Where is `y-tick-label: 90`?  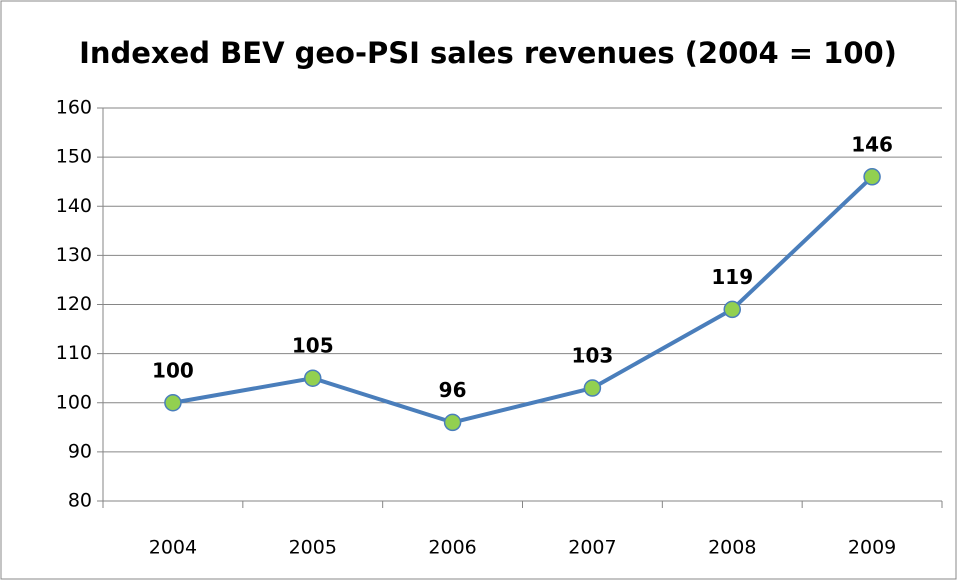 y-tick-label: 90 is located at coordinates (80, 451).